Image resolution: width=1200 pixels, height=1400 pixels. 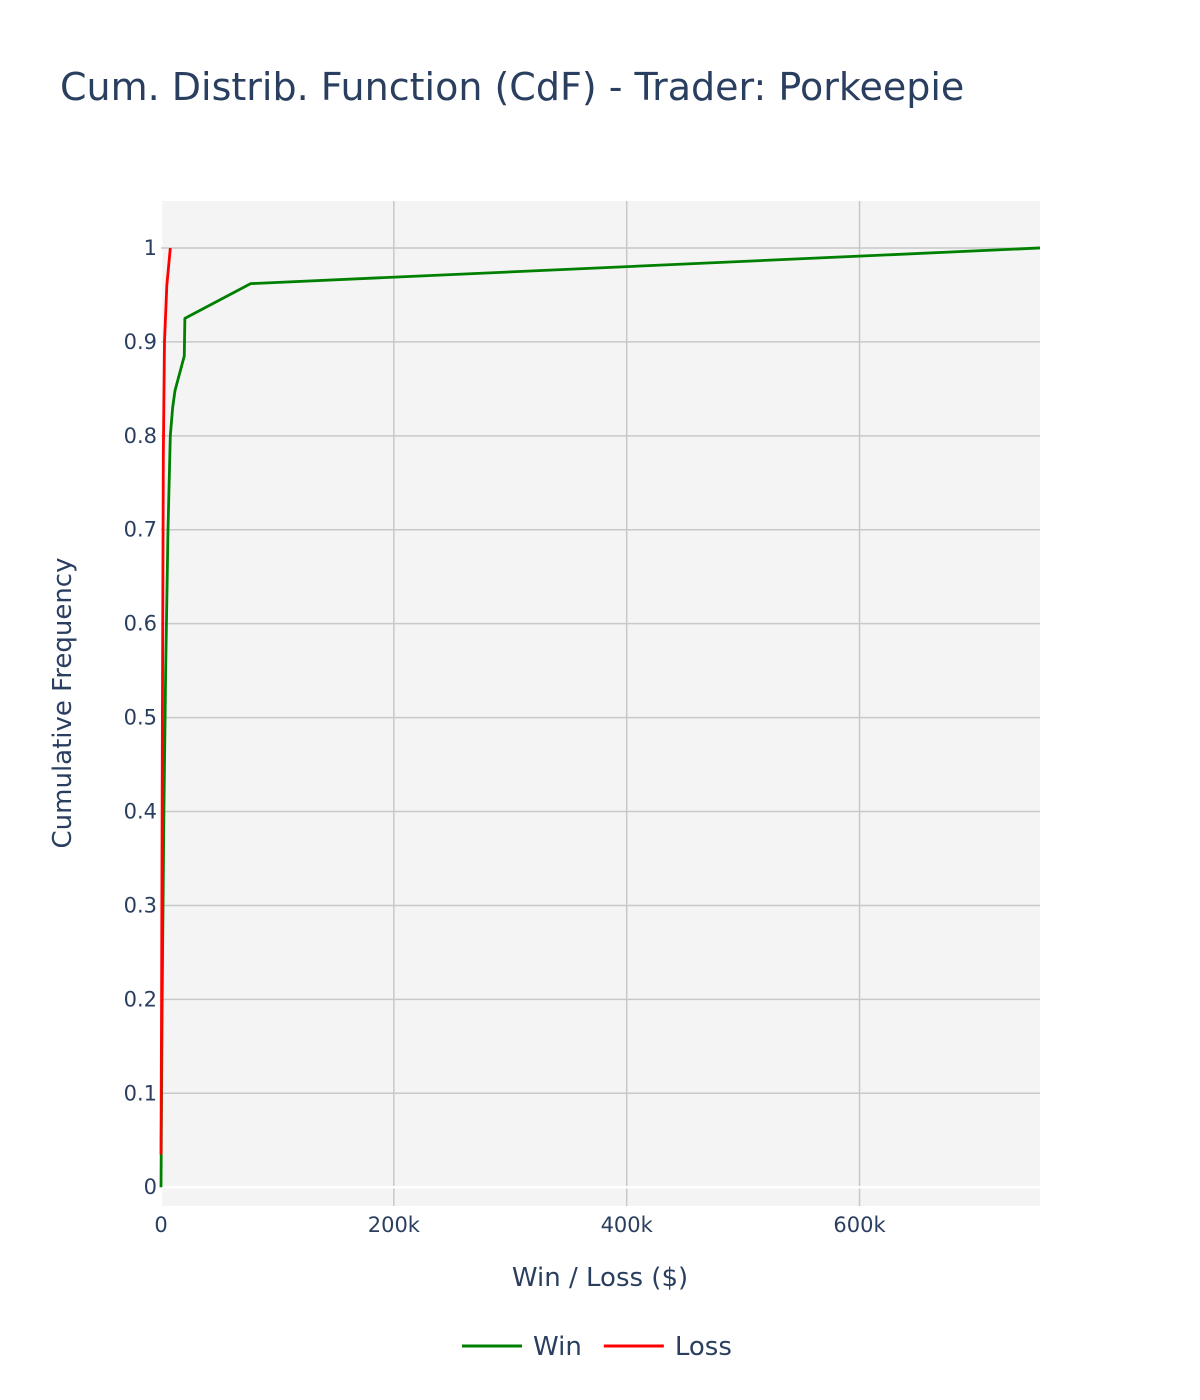 I want to click on x-tick-label: 0, so click(x=160, y=1225).